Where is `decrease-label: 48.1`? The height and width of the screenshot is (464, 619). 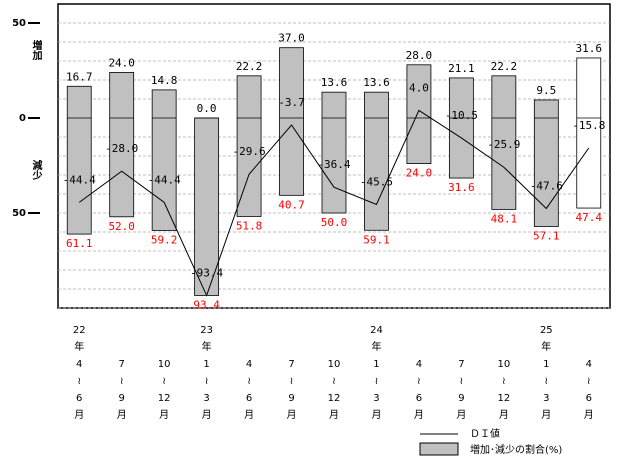
decrease-label: 48.1 is located at coordinates (504, 218).